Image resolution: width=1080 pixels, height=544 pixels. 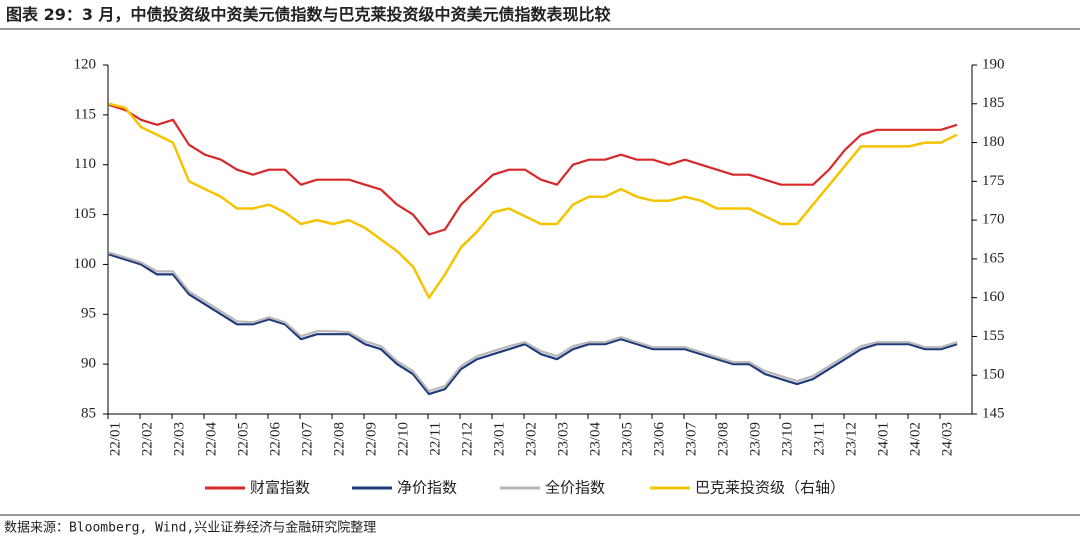 What do you see at coordinates (339, 439) in the screenshot?
I see `x-tick-label: 22/08` at bounding box center [339, 439].